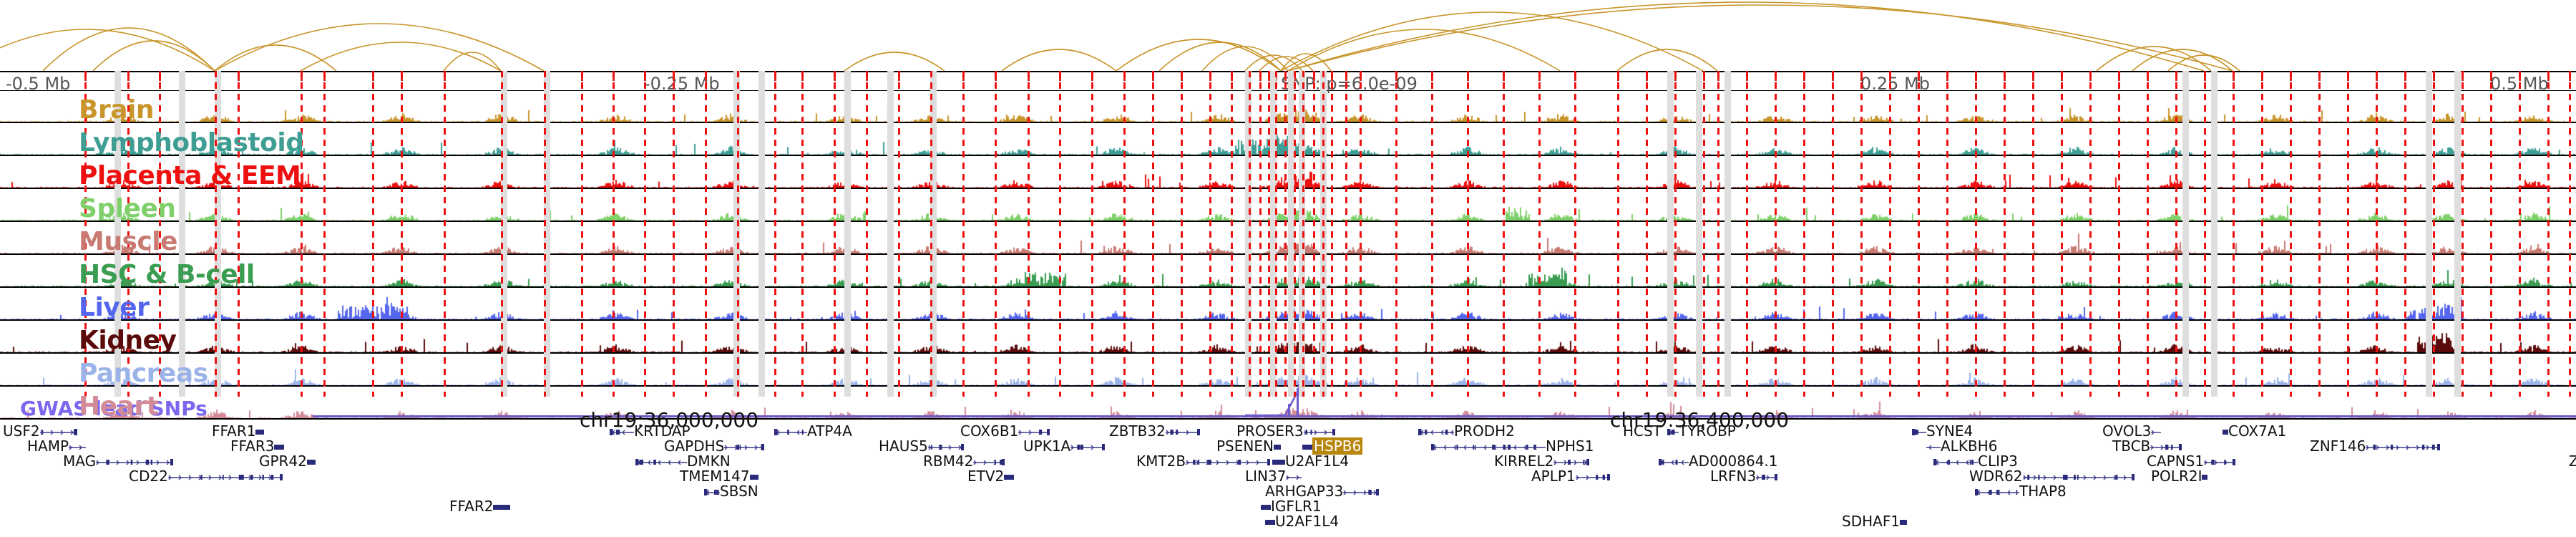 The image size is (2576, 537). I want to click on gene-sbsn: SBSN, so click(731, 491).